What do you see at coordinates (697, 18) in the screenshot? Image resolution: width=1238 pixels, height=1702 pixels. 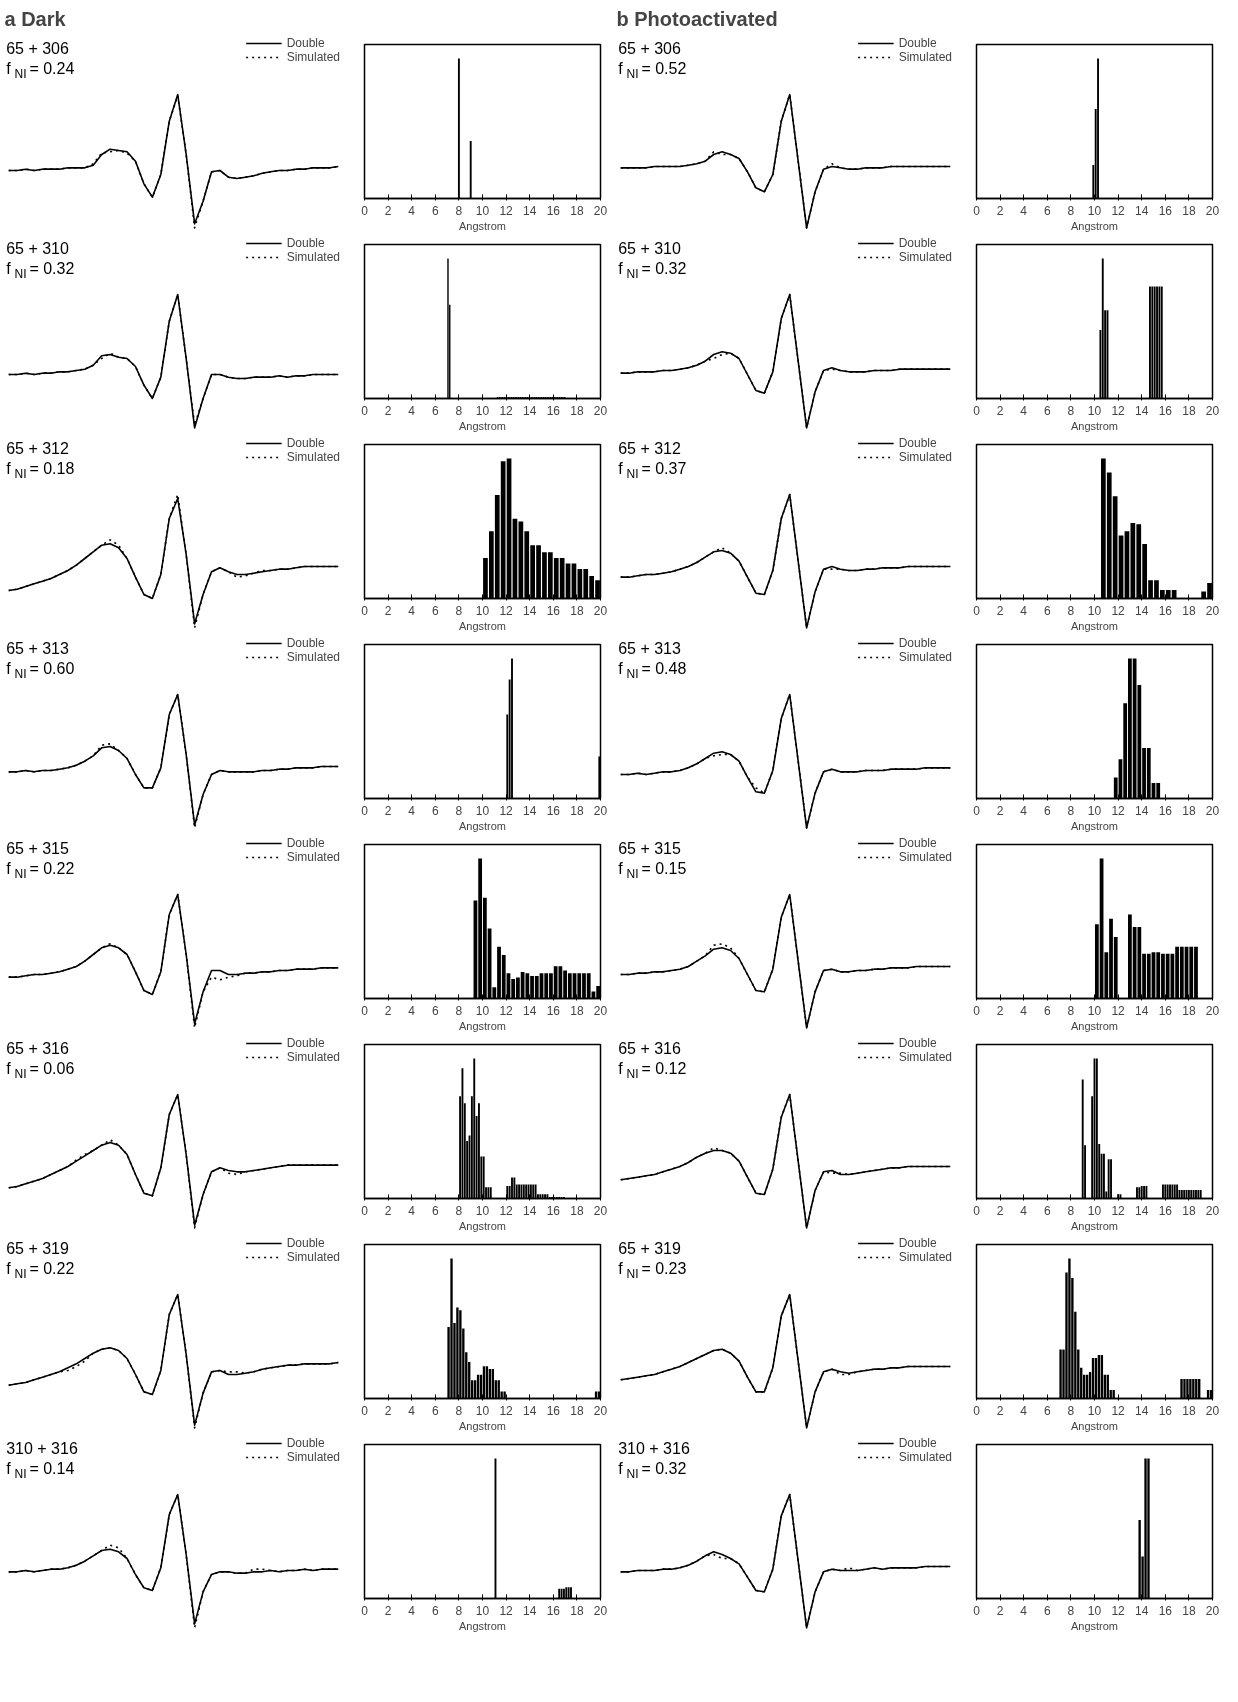 I see `chart-title: b Photoactivated` at bounding box center [697, 18].